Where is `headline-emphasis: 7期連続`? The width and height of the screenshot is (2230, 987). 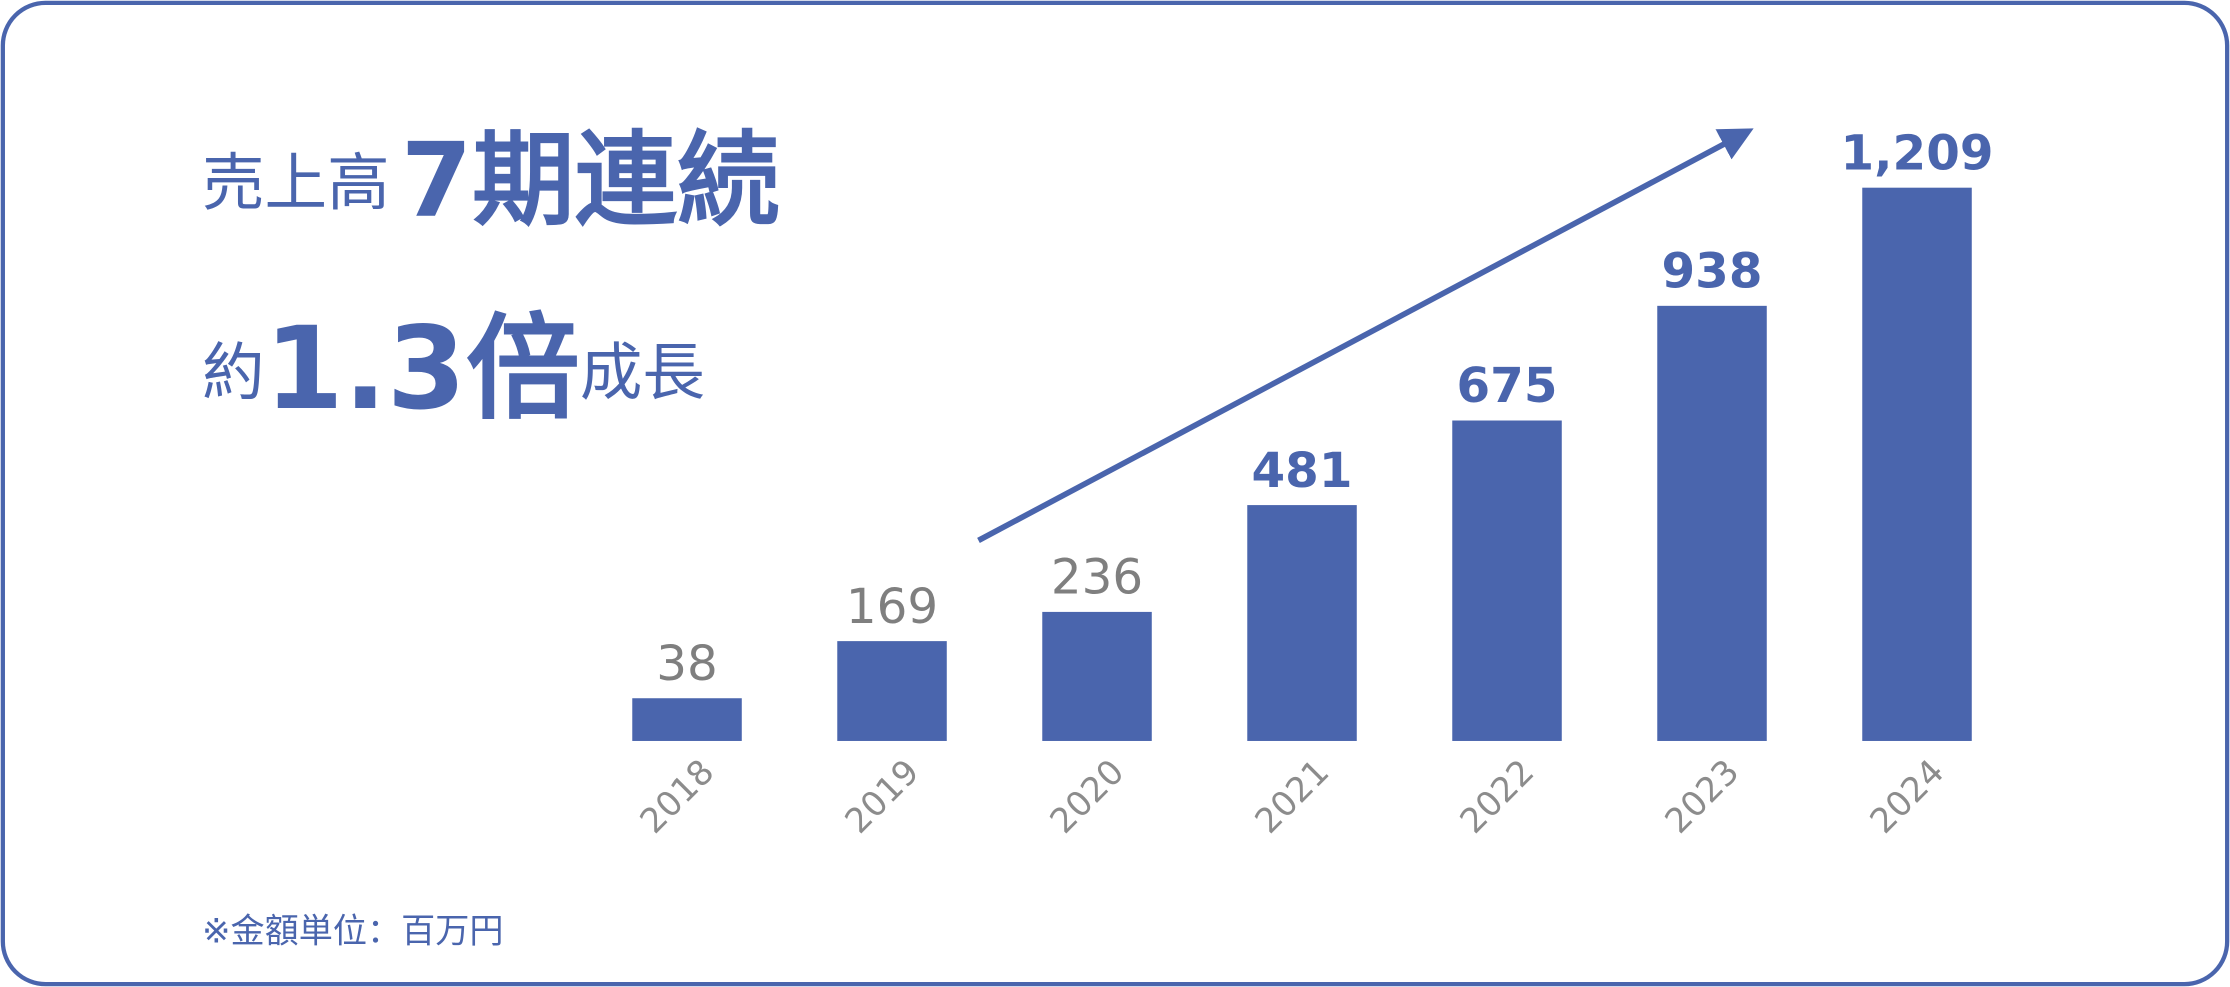 headline-emphasis: 7期連続 is located at coordinates (590, 181).